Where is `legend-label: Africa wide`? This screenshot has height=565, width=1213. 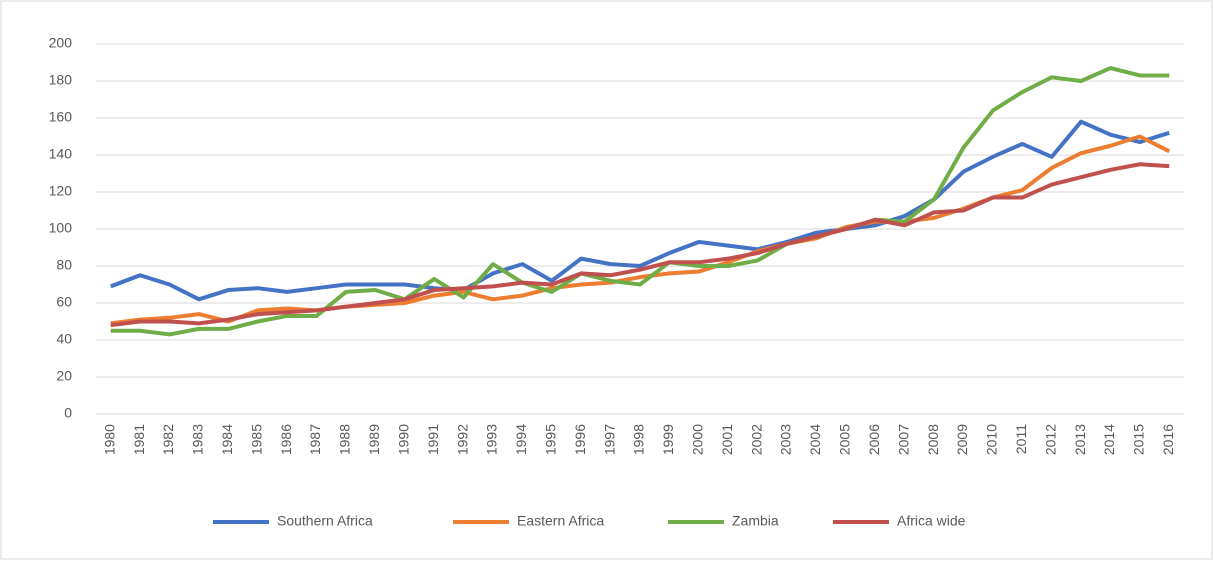
legend-label: Africa wide is located at coordinates (931, 521).